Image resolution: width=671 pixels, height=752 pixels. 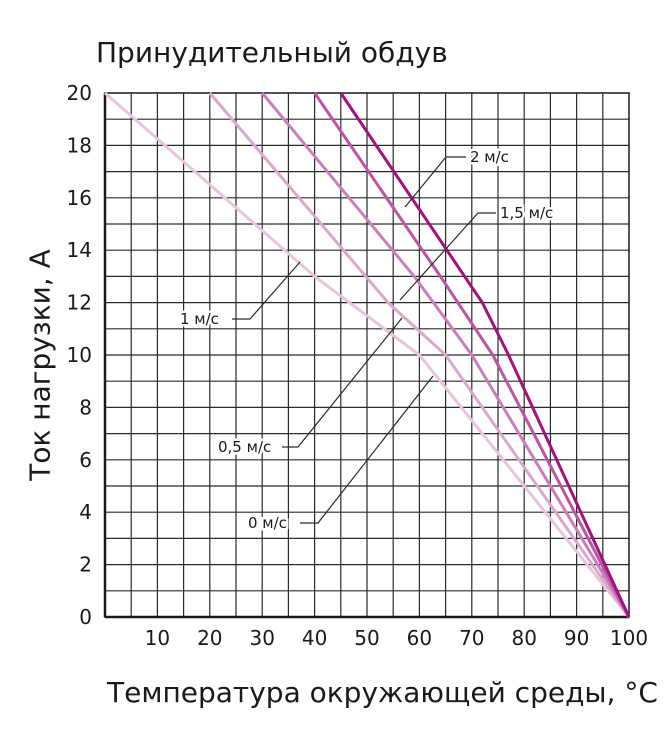 What do you see at coordinates (366, 638) in the screenshot?
I see `x-tick-label: 50` at bounding box center [366, 638].